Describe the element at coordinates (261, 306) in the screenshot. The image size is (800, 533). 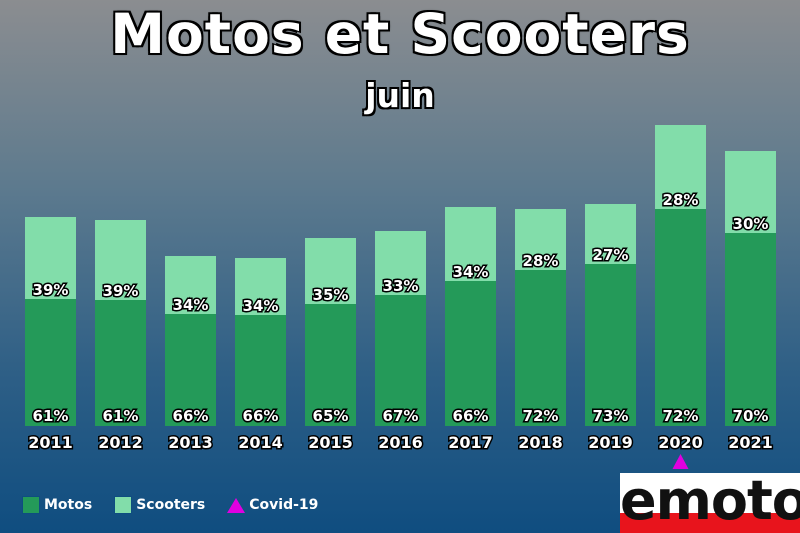
I see `data-label-scooters-2014: 34%` at that location.